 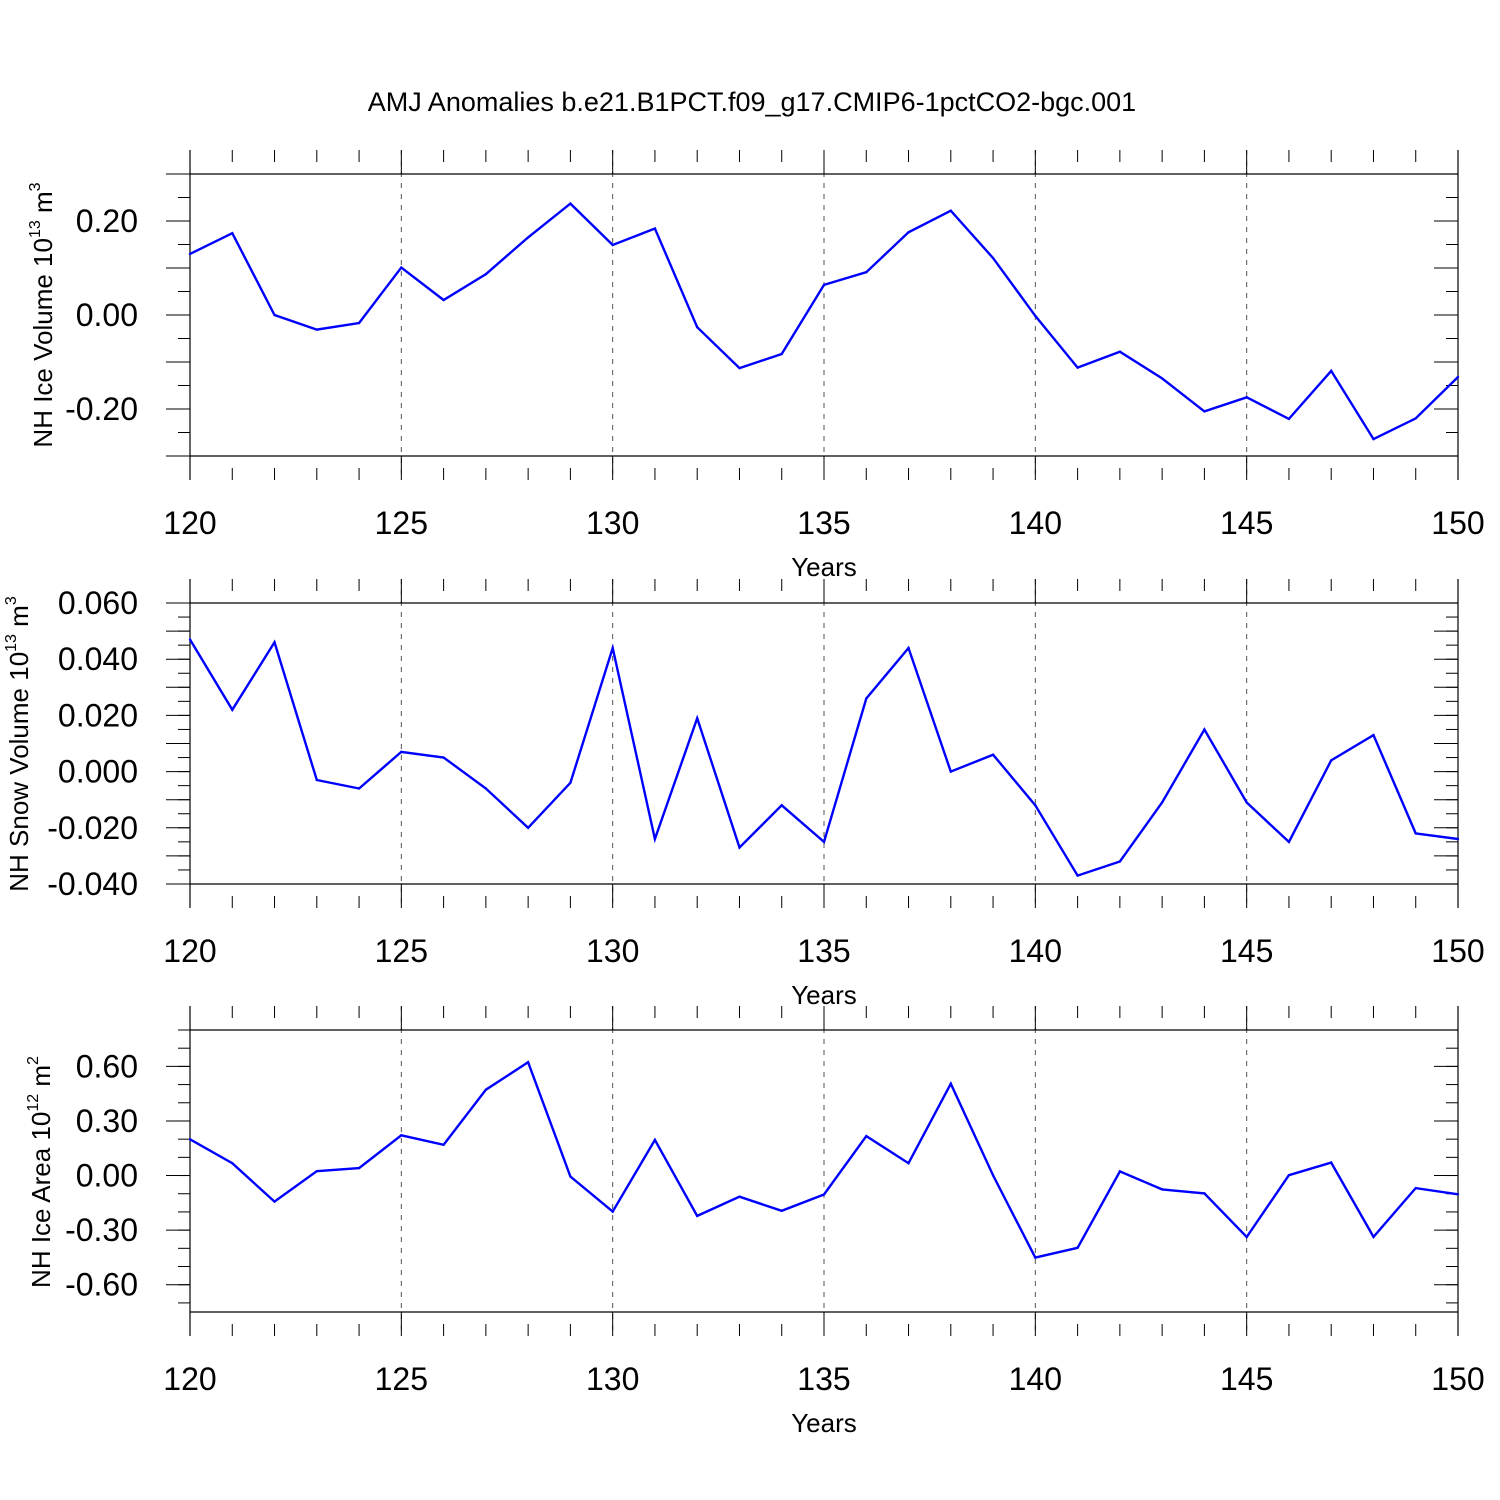 What do you see at coordinates (18, 744) in the screenshot?
I see `y-axis-title: NH Snow Volume 1013 m3` at bounding box center [18, 744].